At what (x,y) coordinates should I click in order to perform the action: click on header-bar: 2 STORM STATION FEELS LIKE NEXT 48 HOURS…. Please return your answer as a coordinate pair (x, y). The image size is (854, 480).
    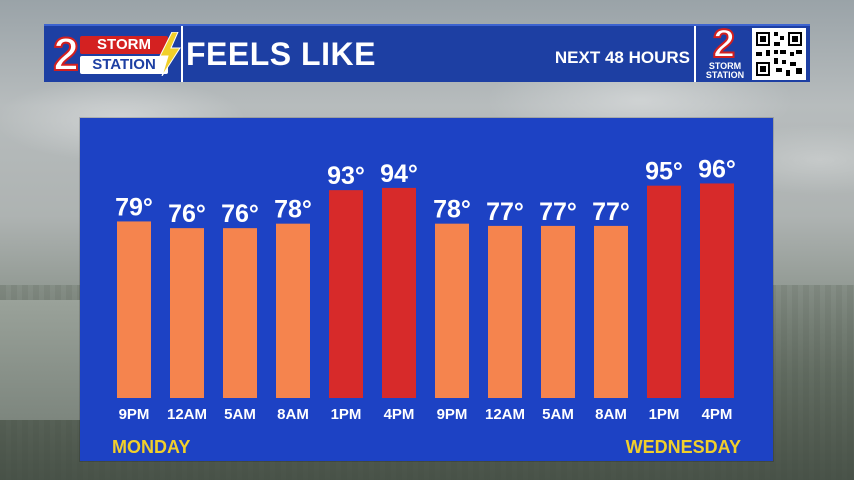
    Looking at the image, I should click on (427, 52).